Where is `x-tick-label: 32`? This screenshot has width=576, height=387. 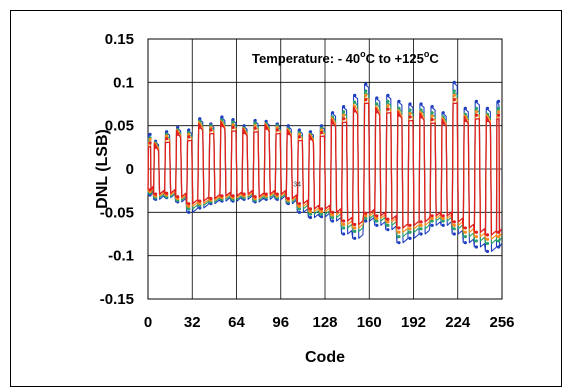 x-tick-label: 32 is located at coordinates (192, 322).